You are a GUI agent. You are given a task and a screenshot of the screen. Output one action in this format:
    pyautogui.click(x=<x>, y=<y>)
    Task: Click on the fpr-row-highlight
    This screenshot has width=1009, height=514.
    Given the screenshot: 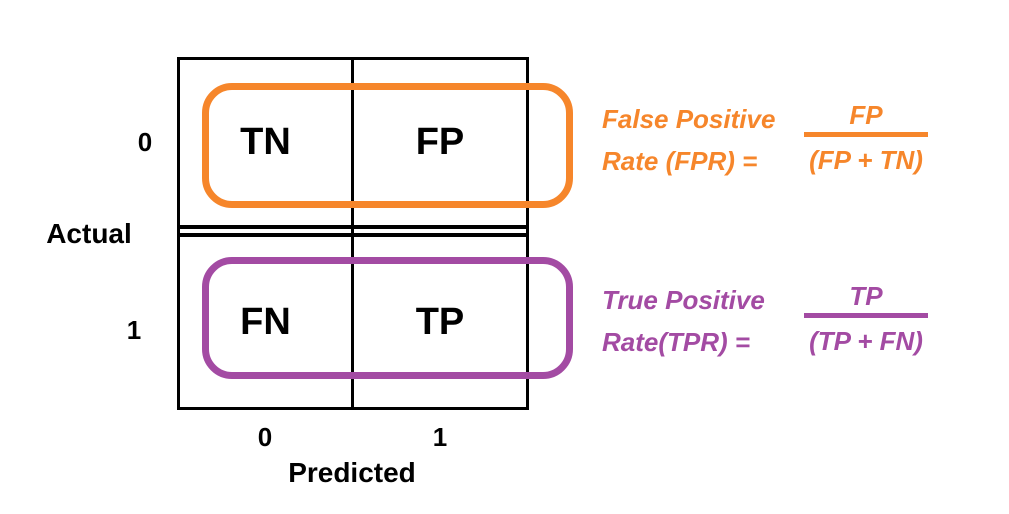 What is the action you would take?
    pyautogui.click(x=387, y=145)
    